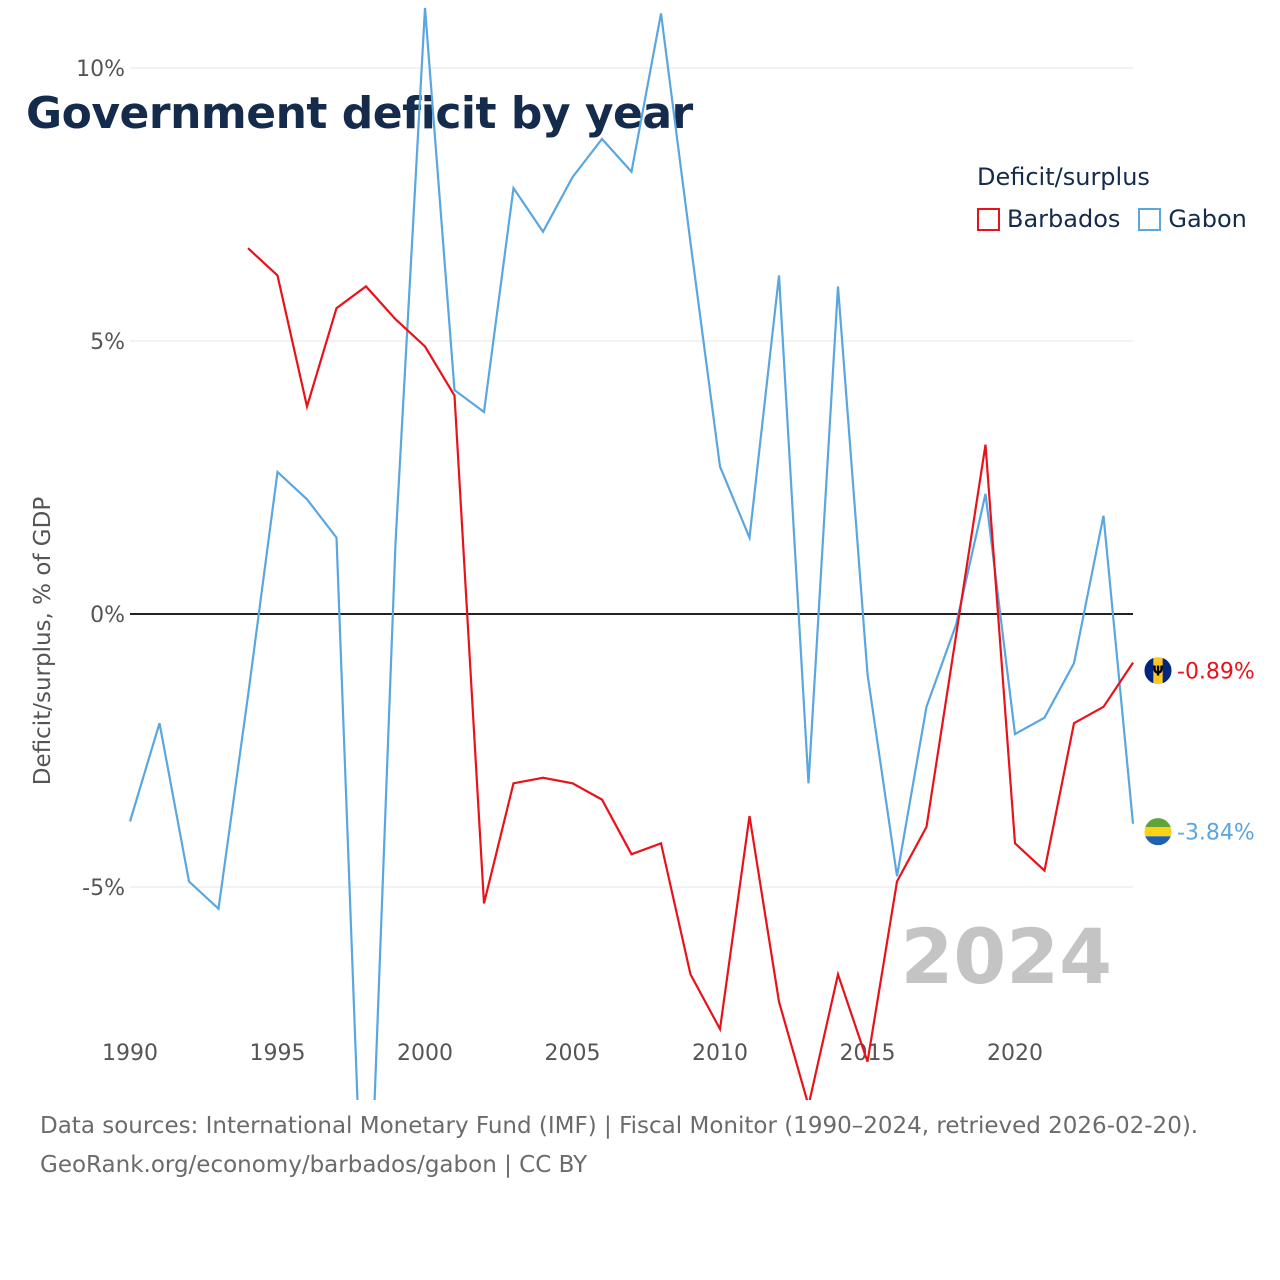 This screenshot has width=1280, height=1280. Describe the element at coordinates (43, 641) in the screenshot. I see `y-axis-label: Deficit/surplus, % of GDP` at that location.